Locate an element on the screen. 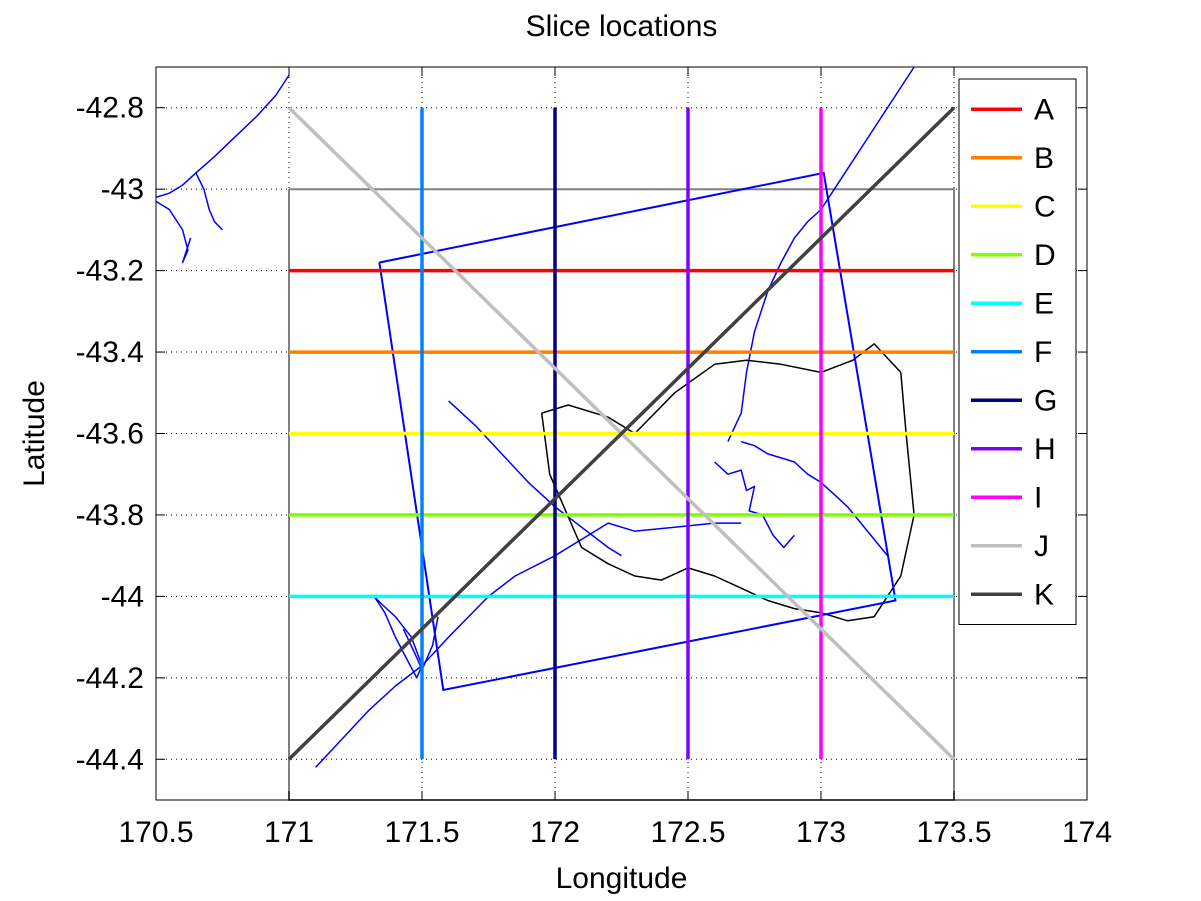 This screenshot has height=901, width=1201. x-axis-label: Longitude is located at coordinates (622, 878).